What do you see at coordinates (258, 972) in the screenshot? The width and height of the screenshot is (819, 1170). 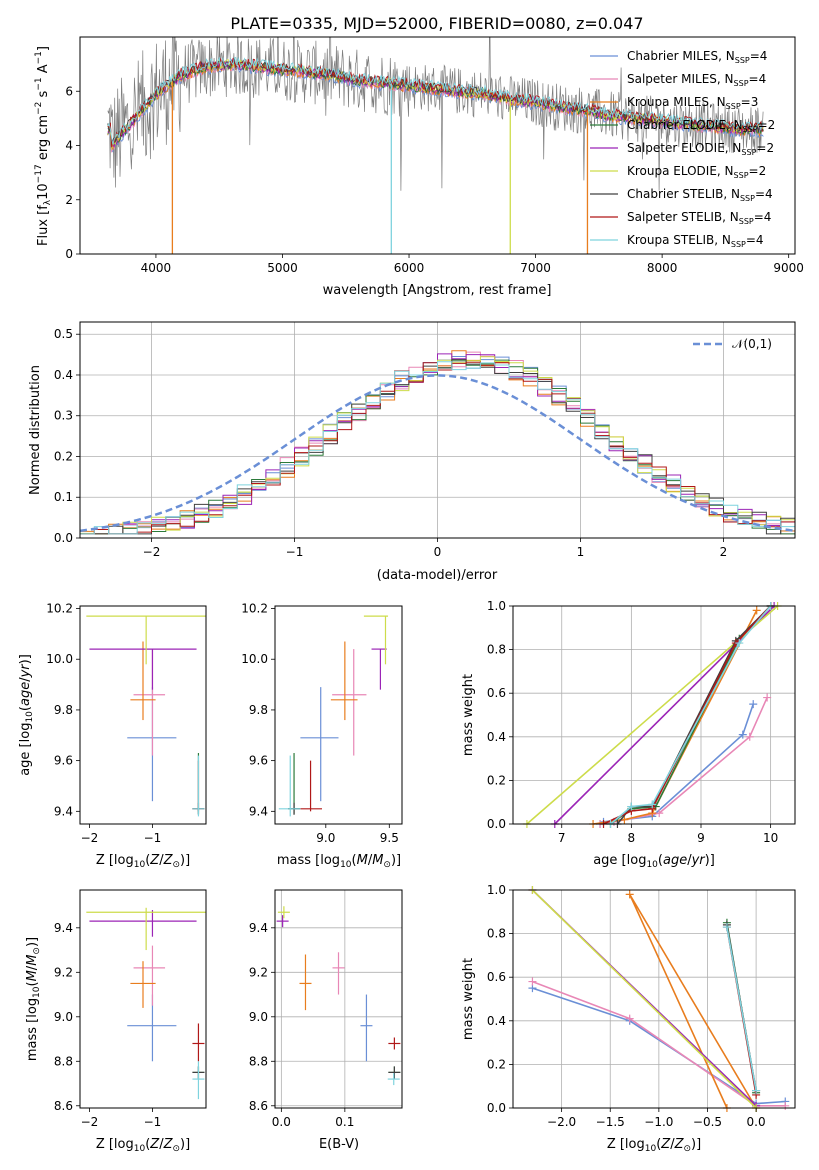 I see `y-tick-label: 9.2` at bounding box center [258, 972].